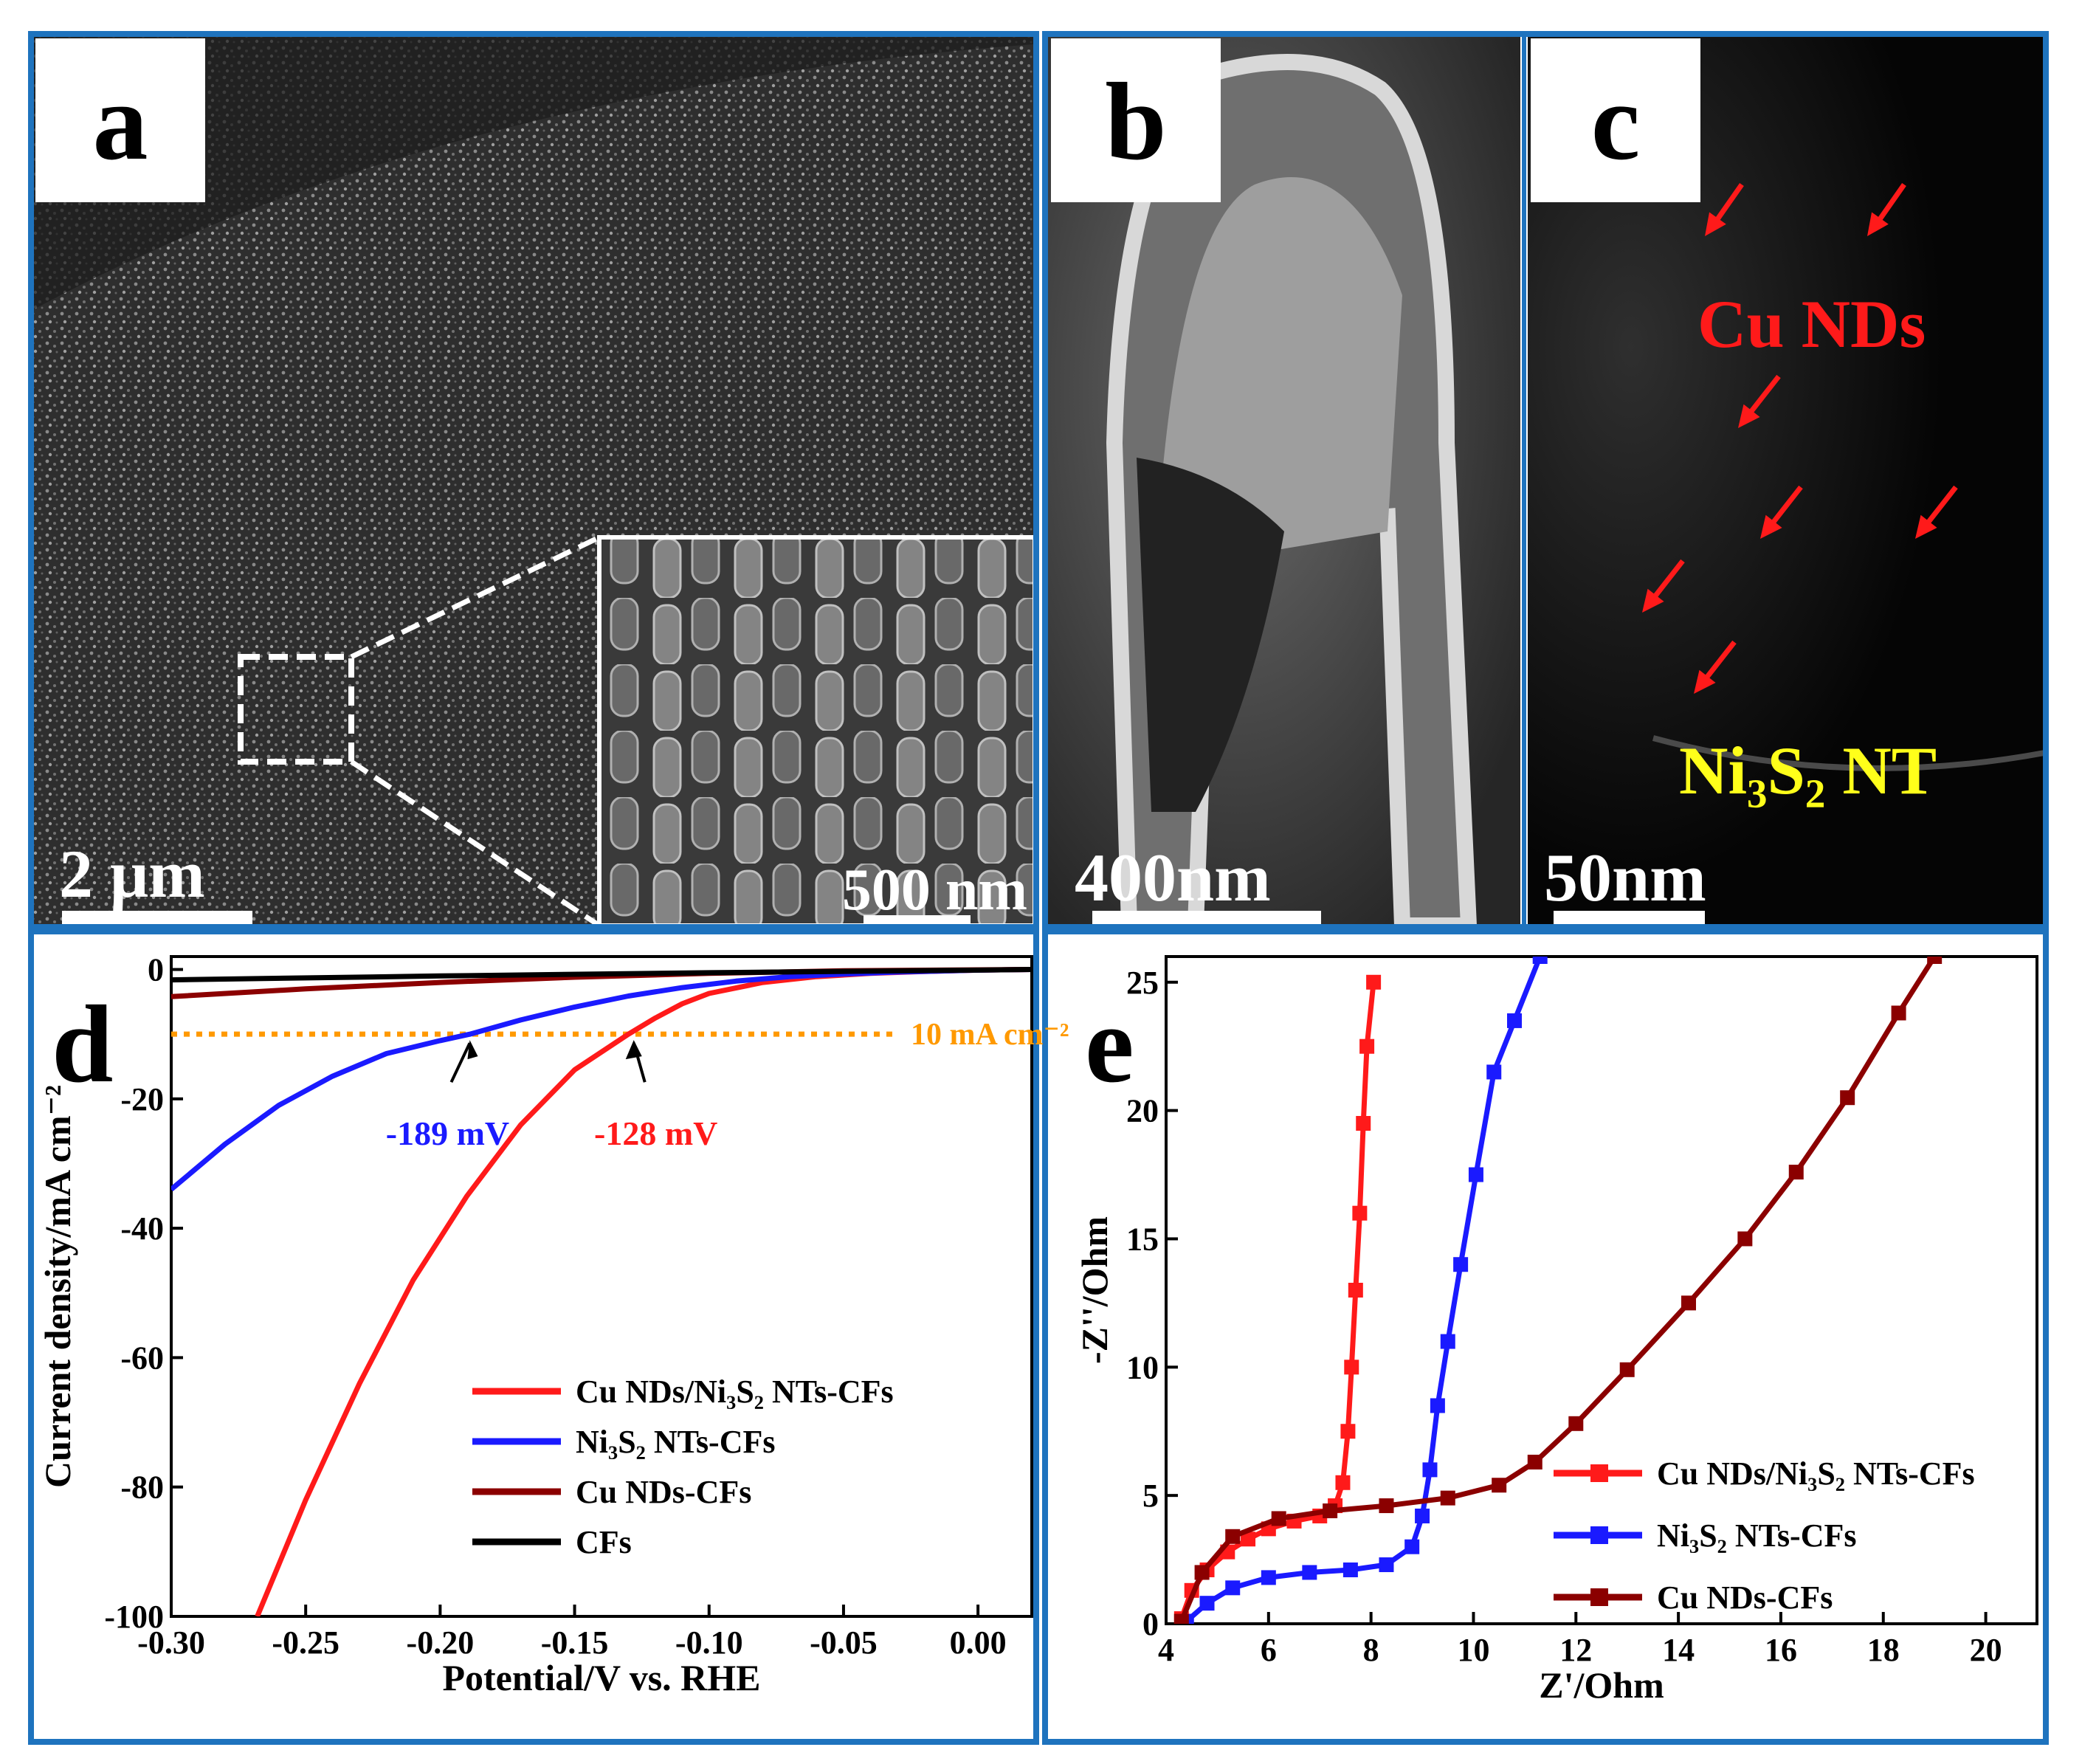 This screenshot has height=1764, width=2082. Describe the element at coordinates (171, 1643) in the screenshot. I see `x-tick-label: -0.30` at that location.